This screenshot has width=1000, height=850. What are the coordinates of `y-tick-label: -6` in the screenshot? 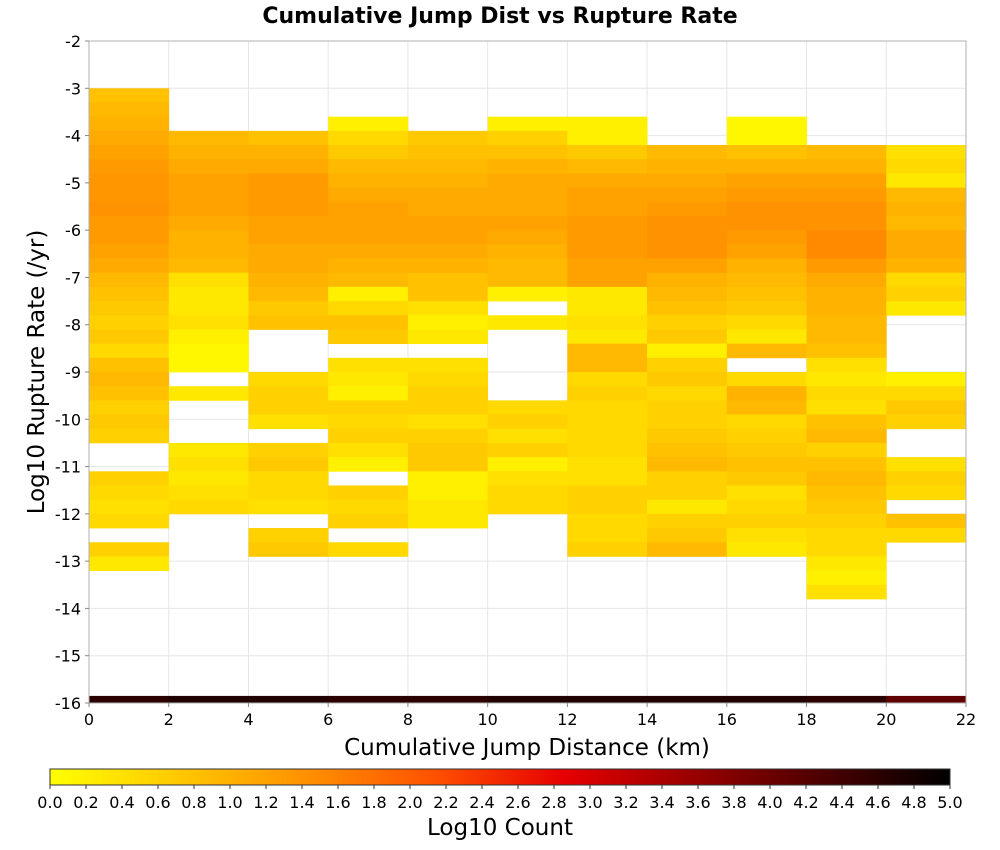 It's located at (73, 230).